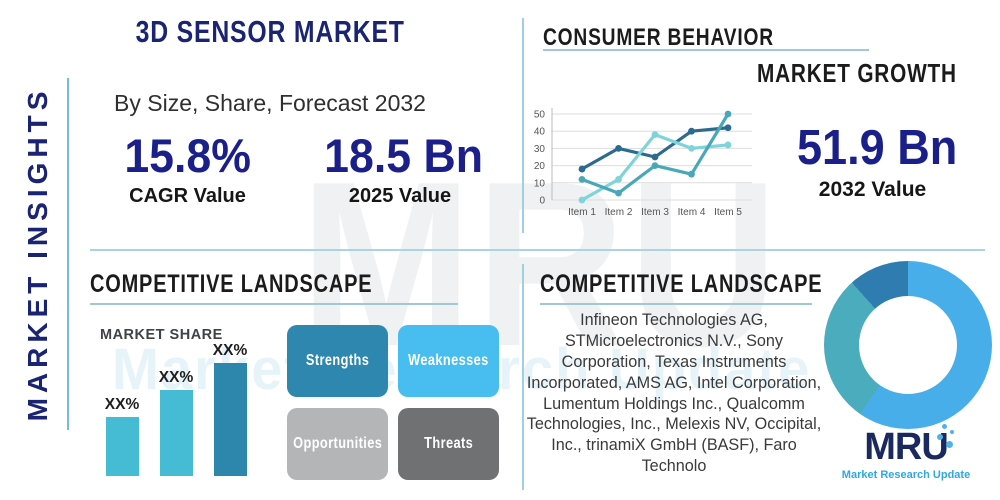 This screenshot has height=500, width=1000. Describe the element at coordinates (540, 132) in the screenshot. I see `y-tick-label: 40` at that location.